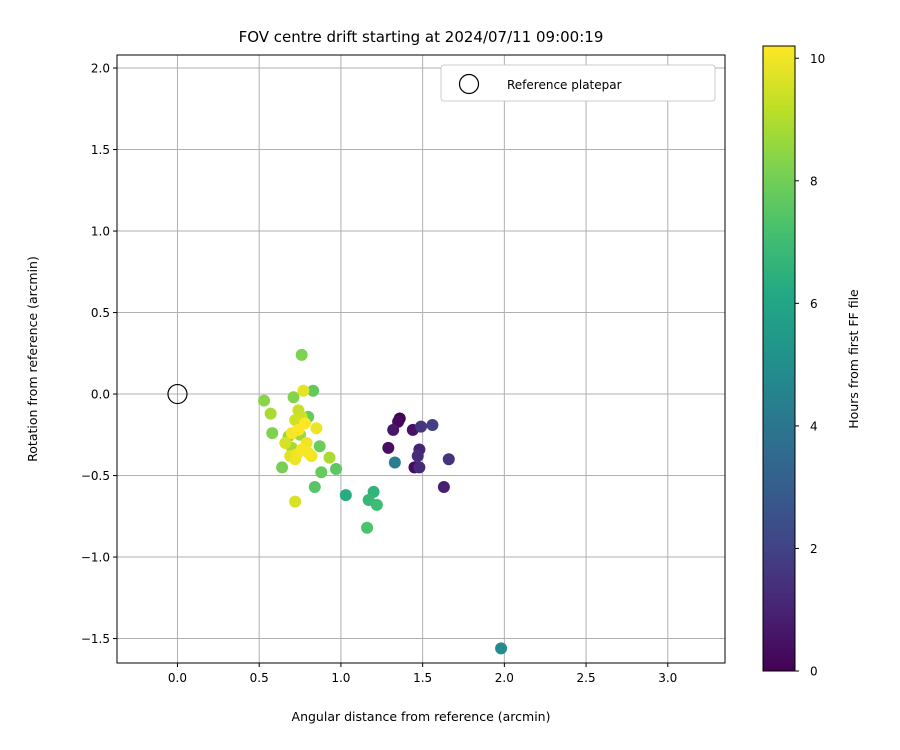  I want to click on reference-platepar-marker, so click(177, 394).